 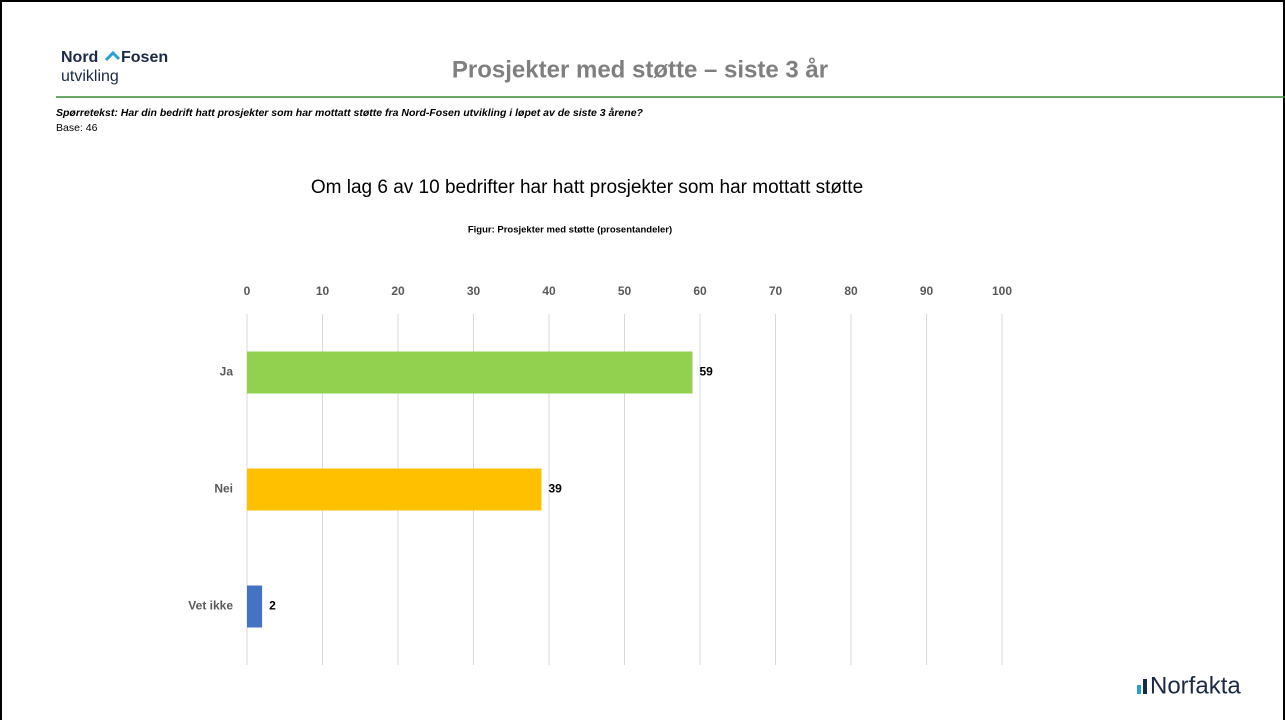 What do you see at coordinates (77, 128) in the screenshot?
I see `base: Base: 46` at bounding box center [77, 128].